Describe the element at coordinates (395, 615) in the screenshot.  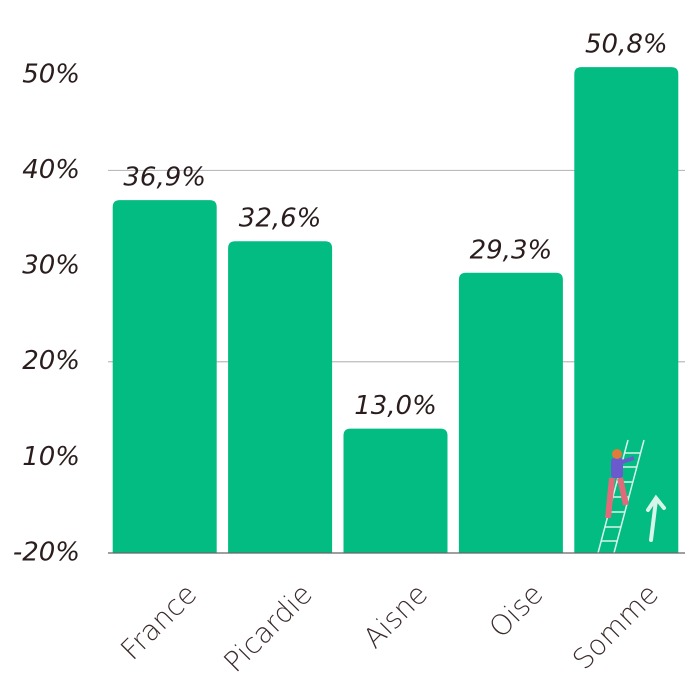
I see `x-tick-label: Aisne` at that location.